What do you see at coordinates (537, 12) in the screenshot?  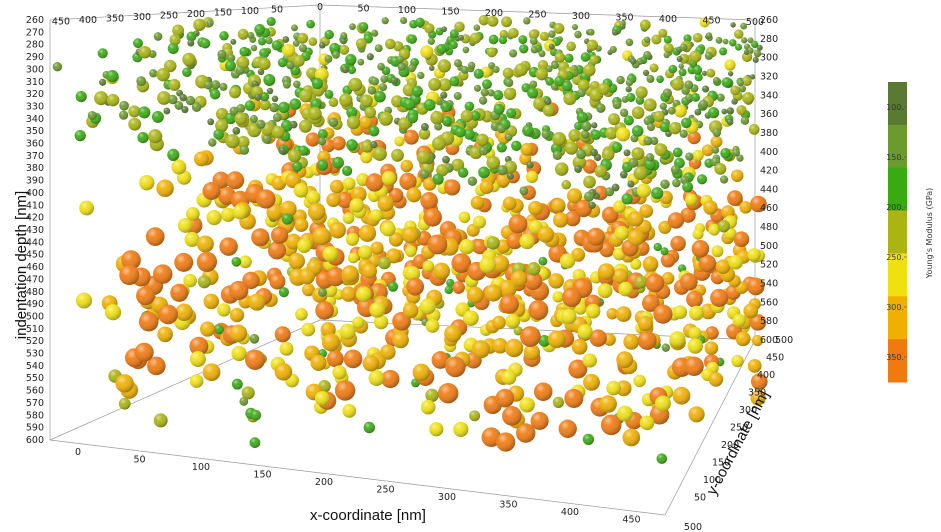 I see `top-back-edge` at bounding box center [537, 12].